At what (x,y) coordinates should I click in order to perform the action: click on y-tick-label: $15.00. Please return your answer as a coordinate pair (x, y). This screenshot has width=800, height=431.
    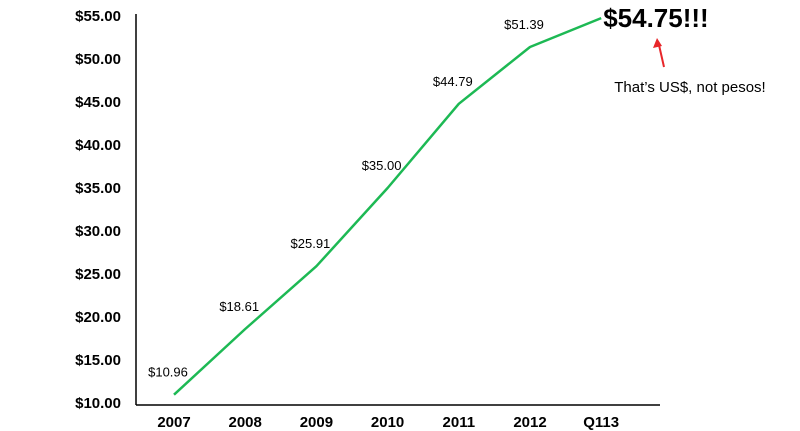
    Looking at the image, I should click on (98, 360).